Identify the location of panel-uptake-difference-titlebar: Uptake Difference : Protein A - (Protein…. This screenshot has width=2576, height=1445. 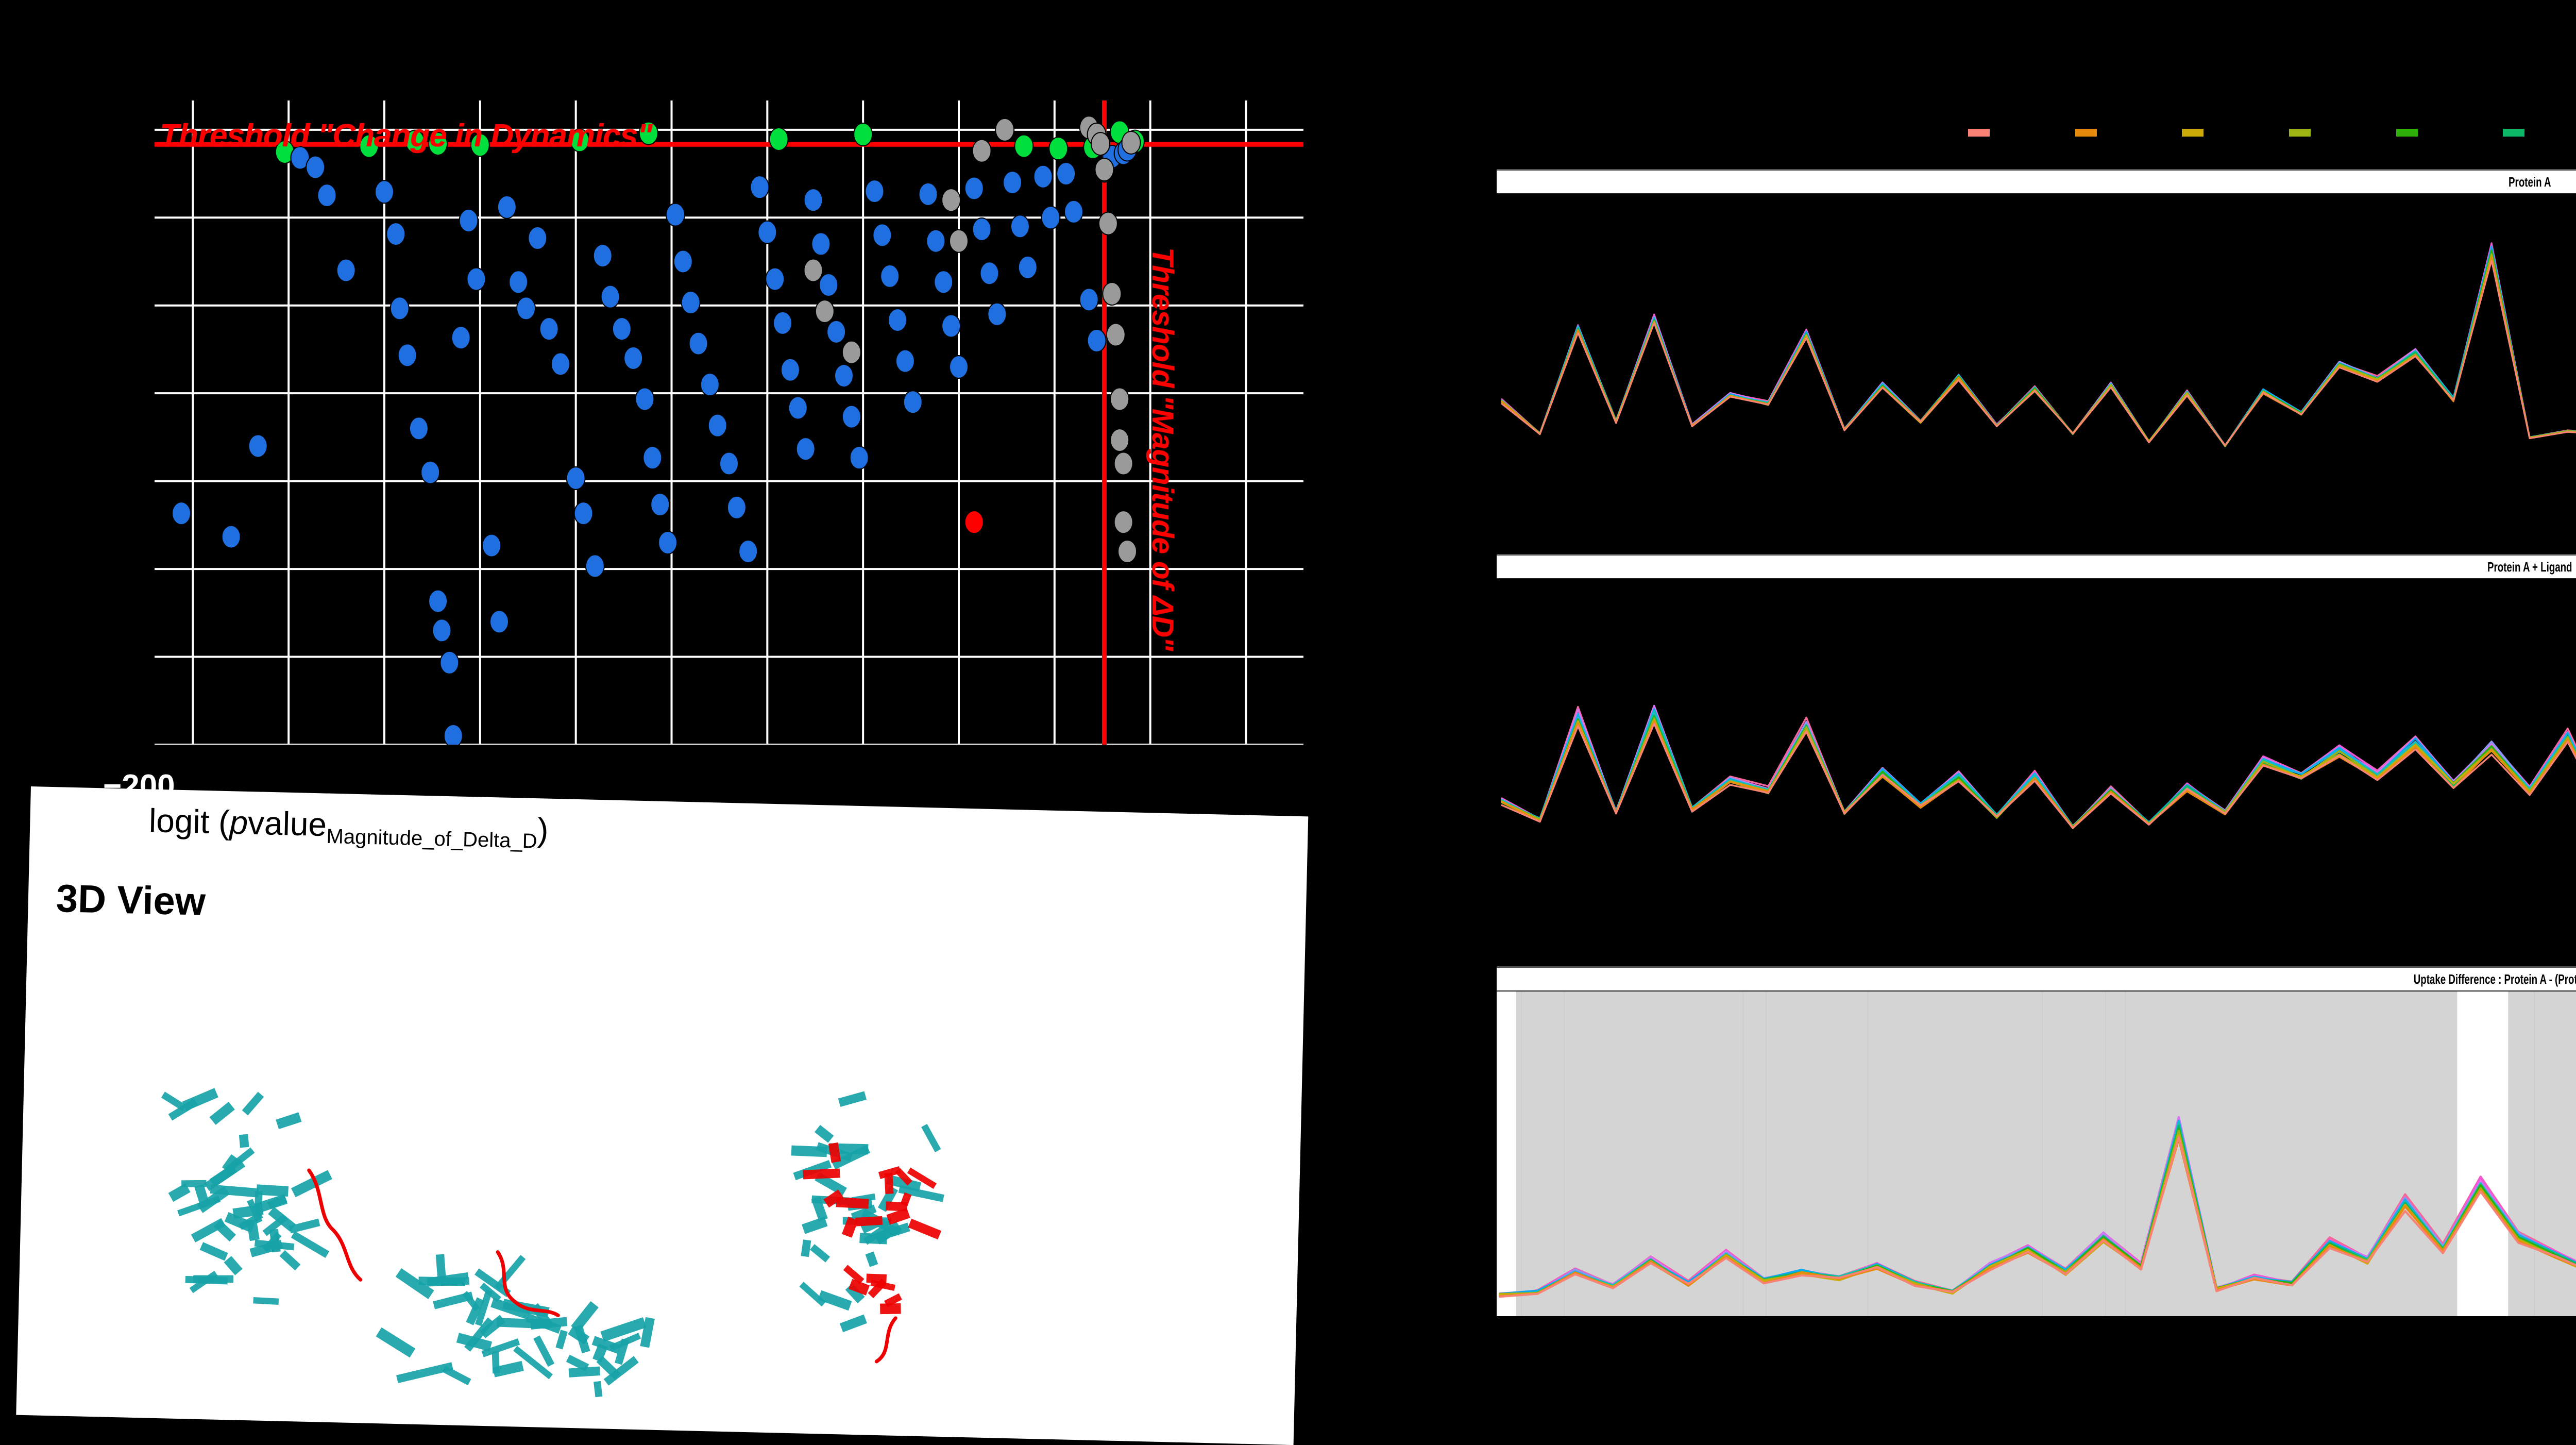
(2036, 979).